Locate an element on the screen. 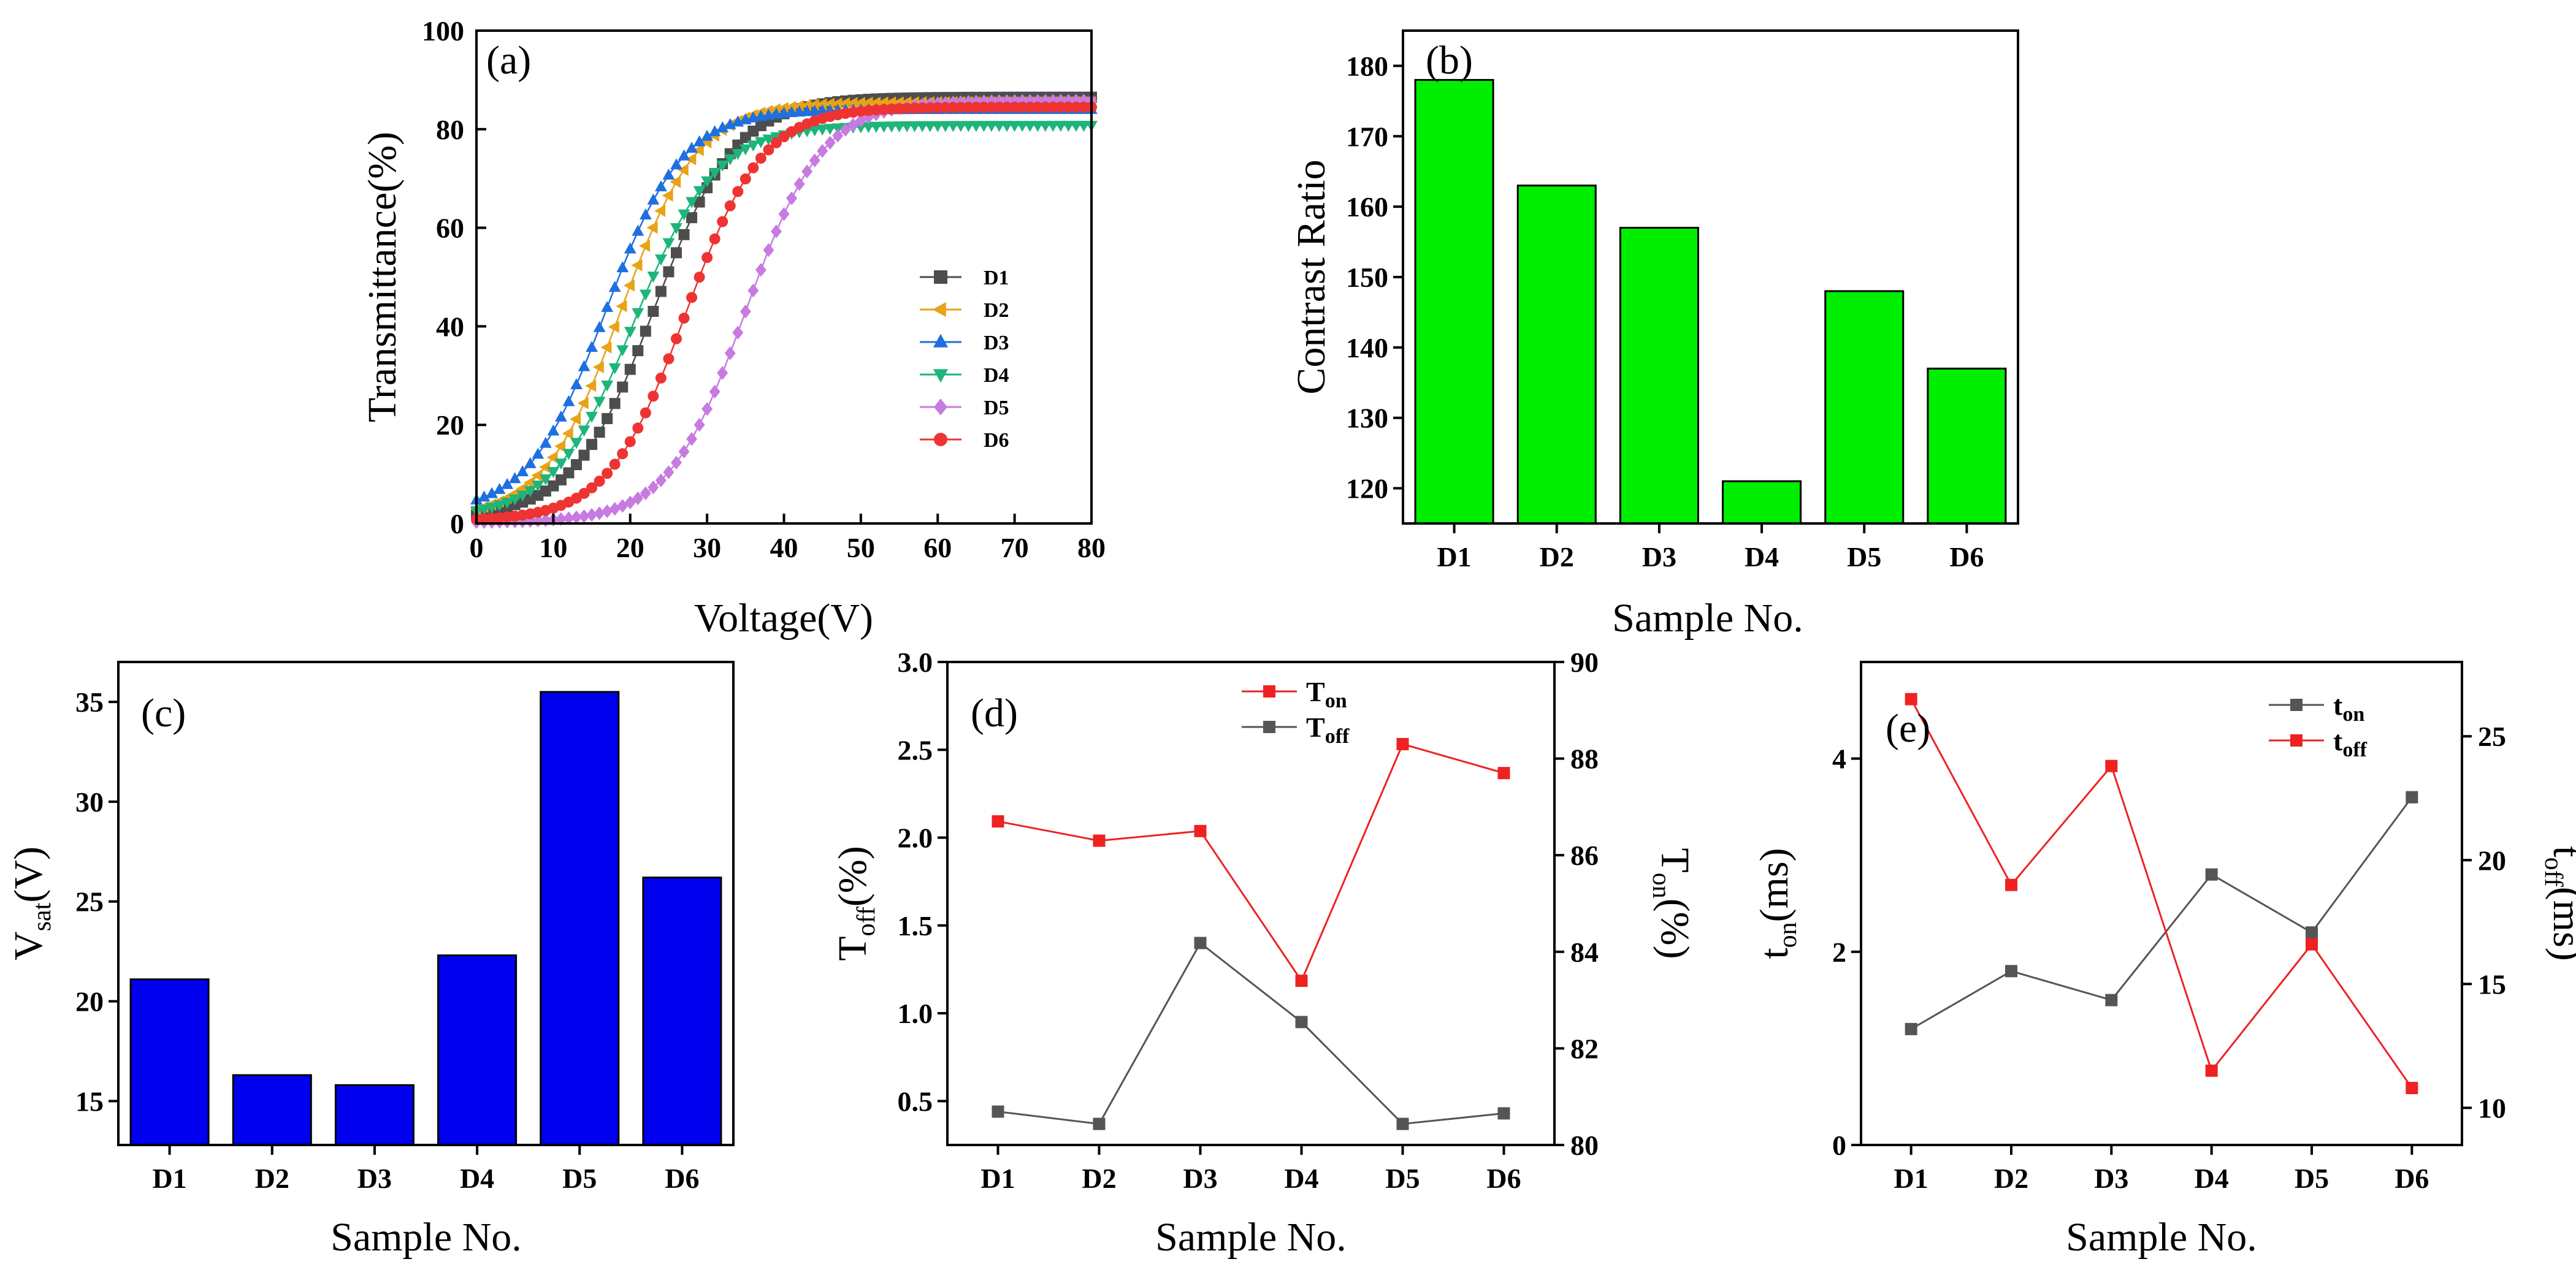  panel-b-bar-d1 is located at coordinates (1454, 301).